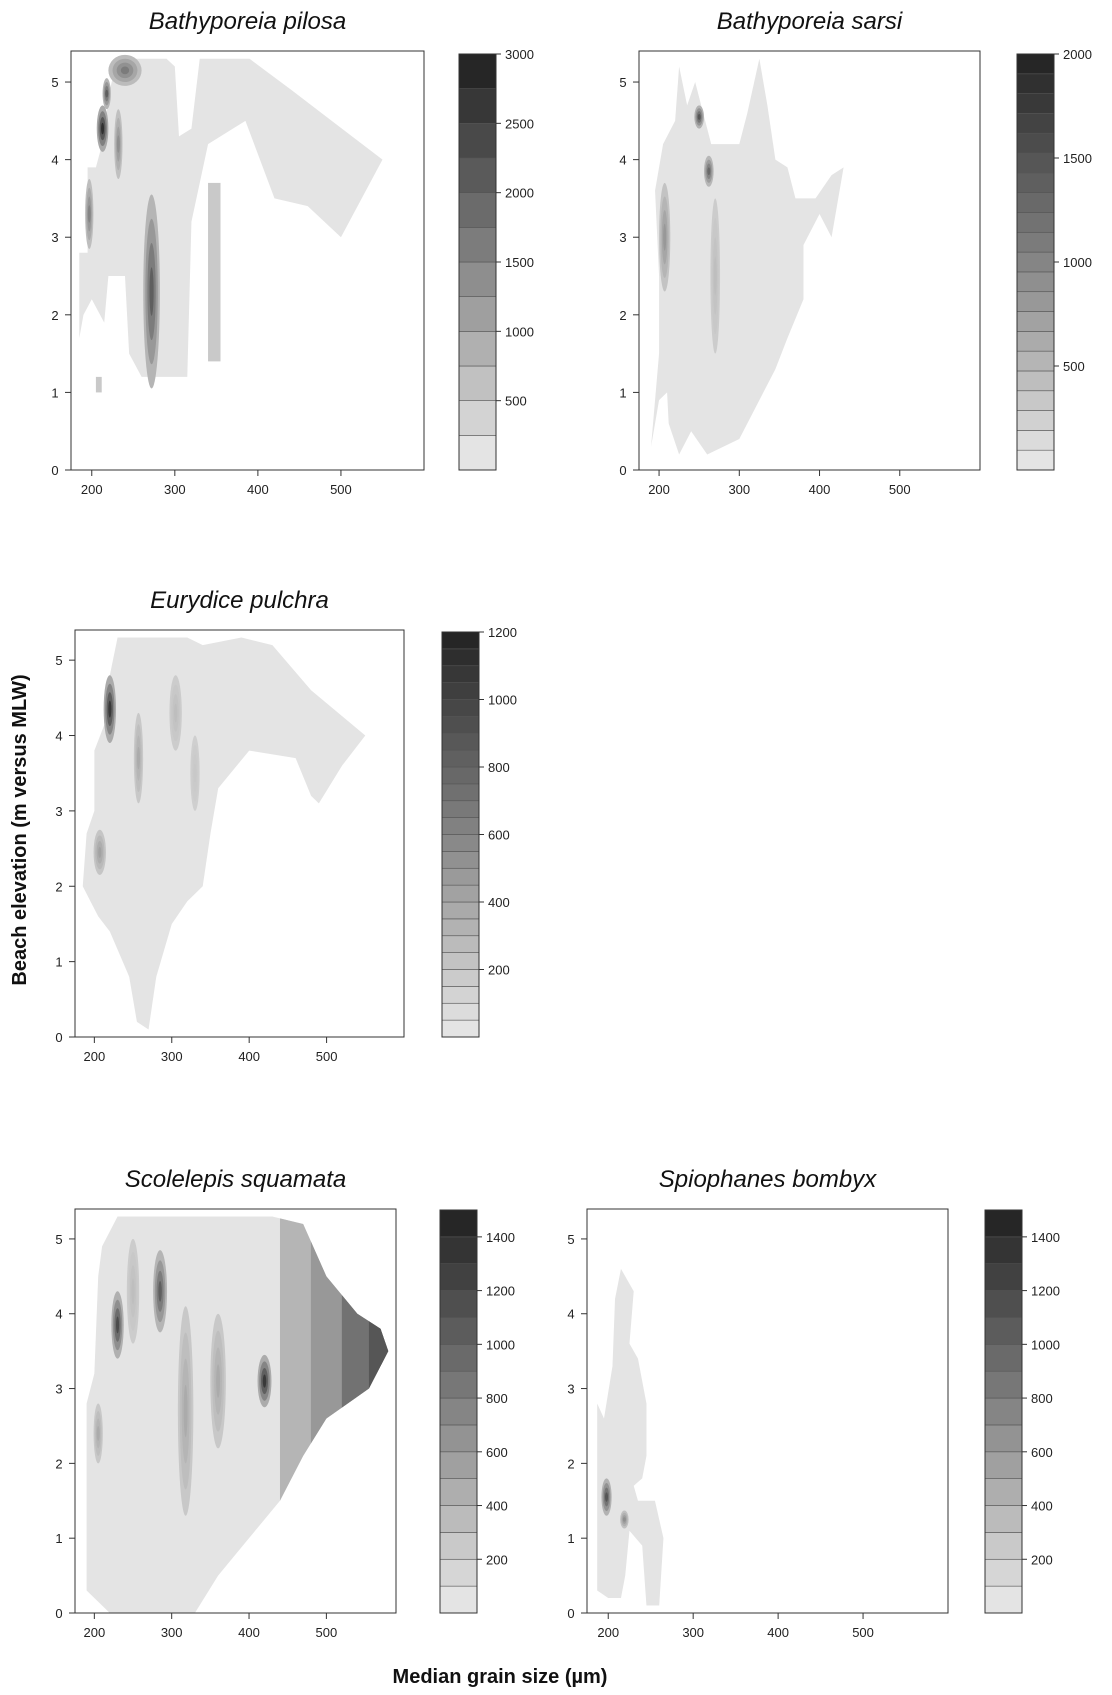 Image resolution: width=1112 pixels, height=1695 pixels. I want to click on colorbar-tick-label: 400, so click(497, 1506).